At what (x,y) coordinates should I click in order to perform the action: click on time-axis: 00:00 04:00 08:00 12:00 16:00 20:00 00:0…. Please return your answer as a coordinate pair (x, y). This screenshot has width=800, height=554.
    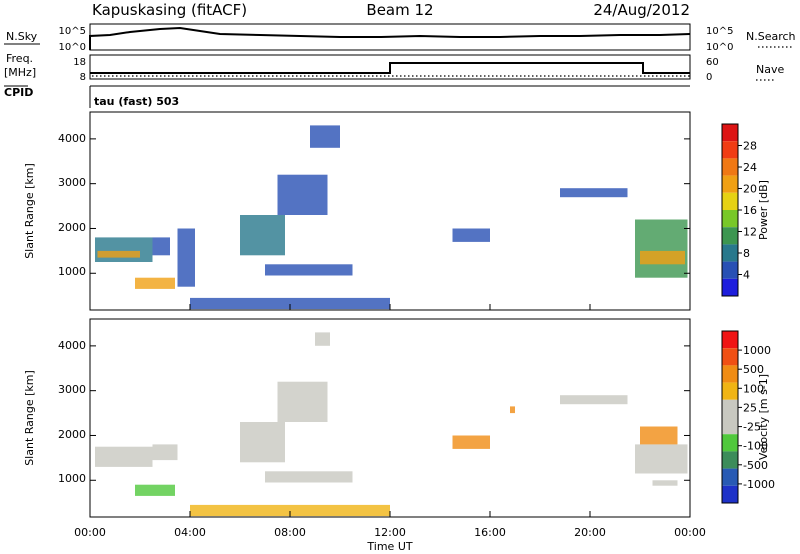
    Looking at the image, I should click on (390, 539).